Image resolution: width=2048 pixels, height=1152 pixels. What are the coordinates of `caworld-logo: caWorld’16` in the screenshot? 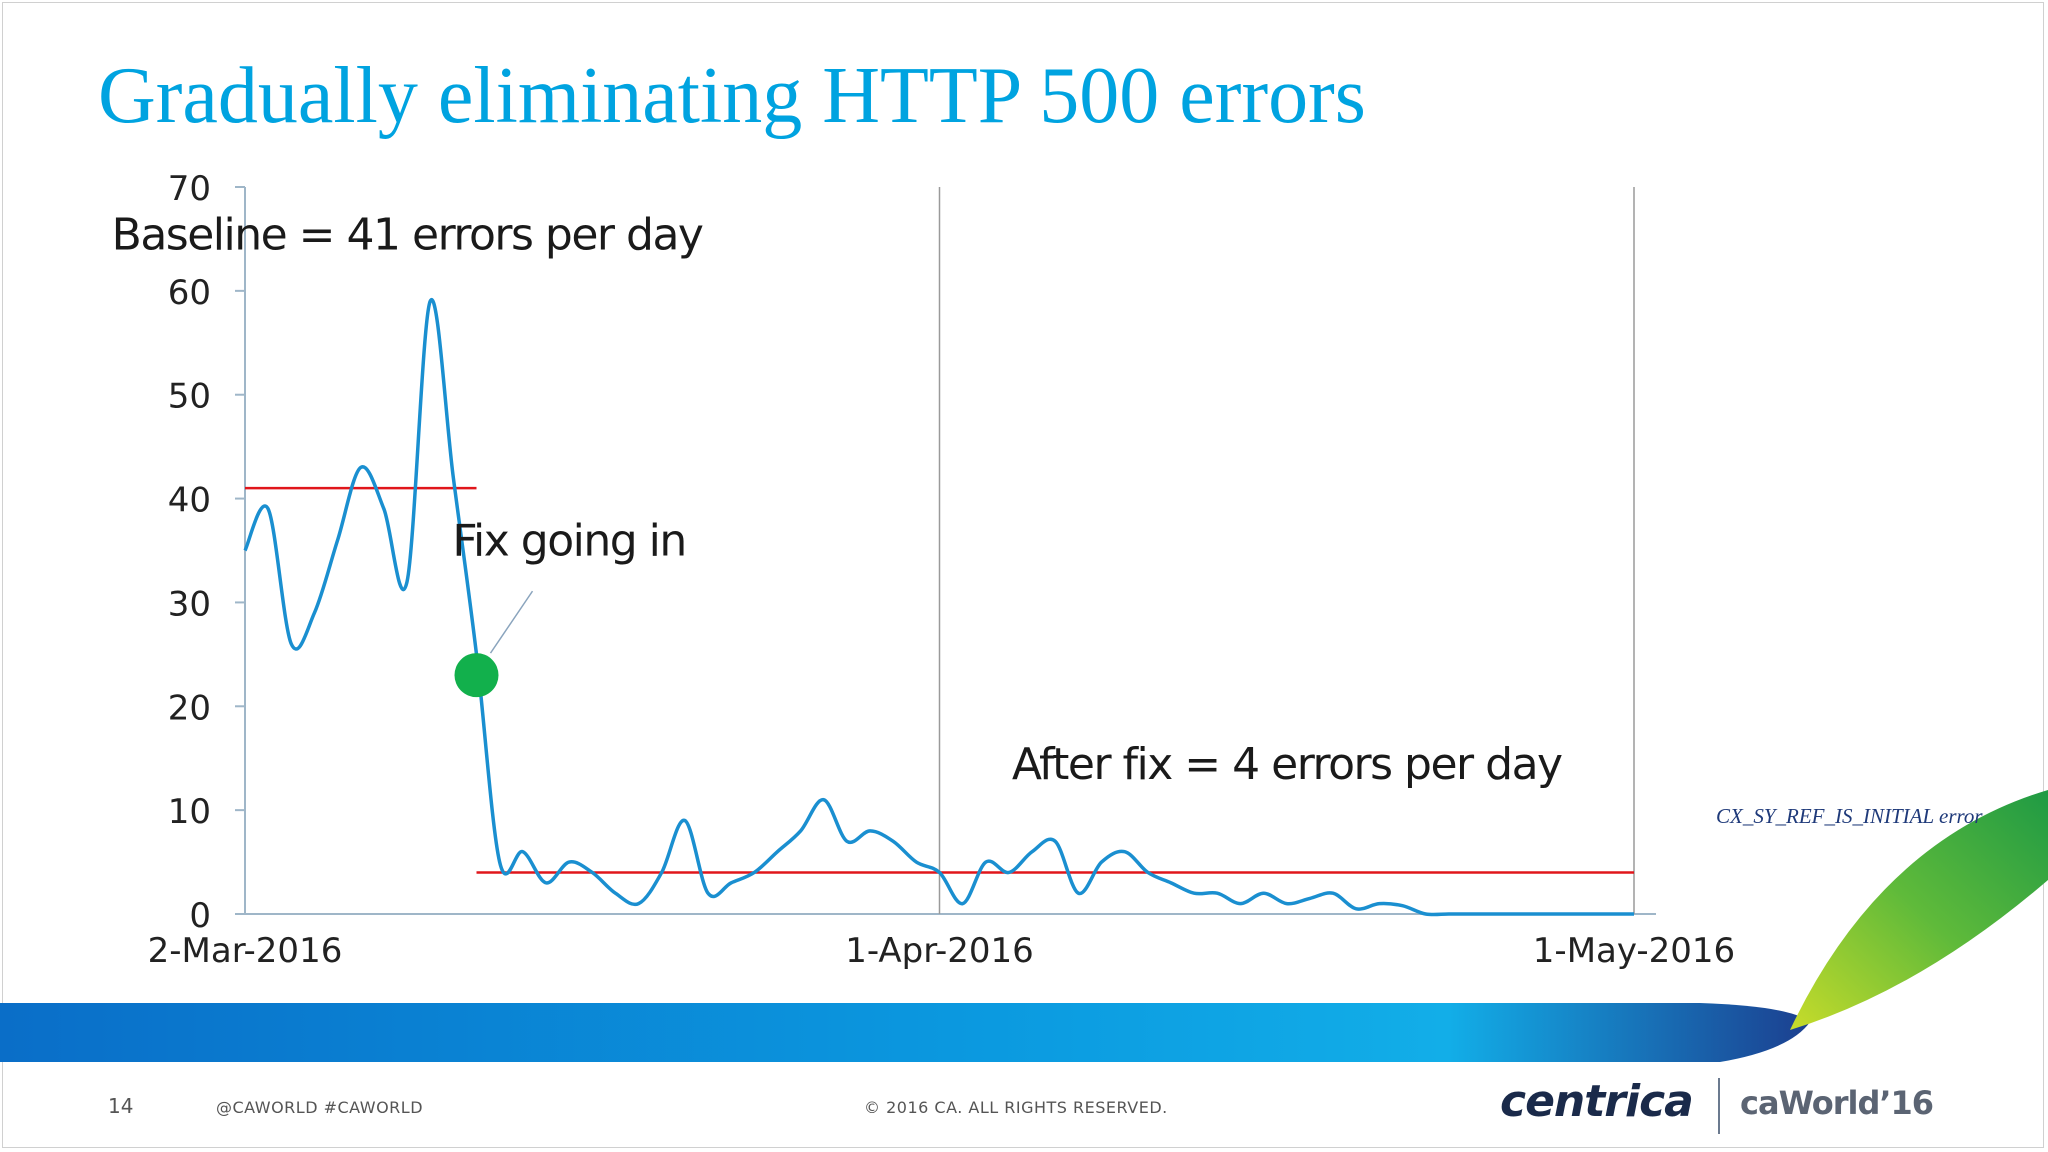 It's located at (1837, 1103).